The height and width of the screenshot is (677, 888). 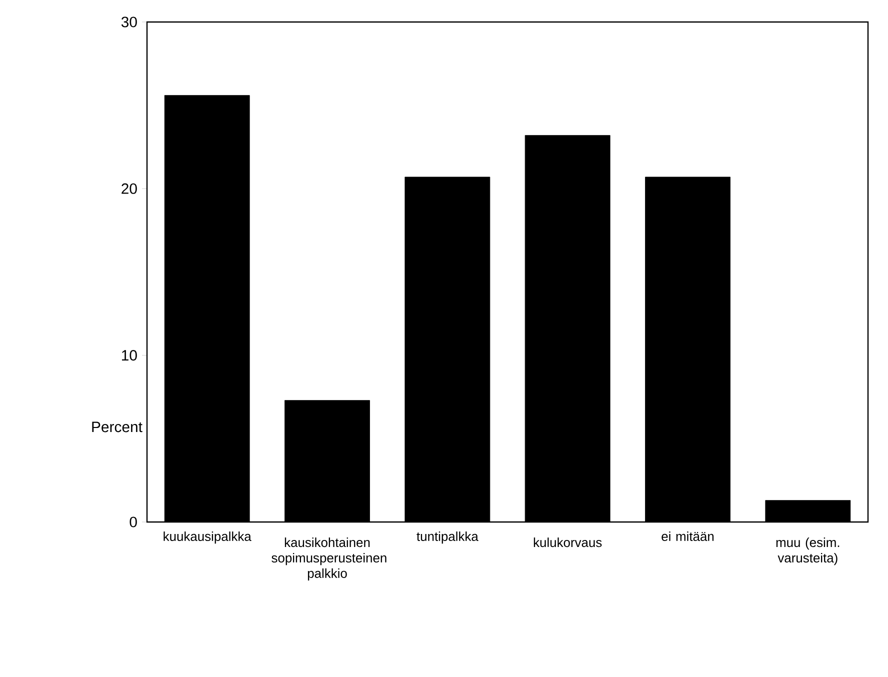 I want to click on x-tick-label: ei mitään, so click(x=688, y=536).